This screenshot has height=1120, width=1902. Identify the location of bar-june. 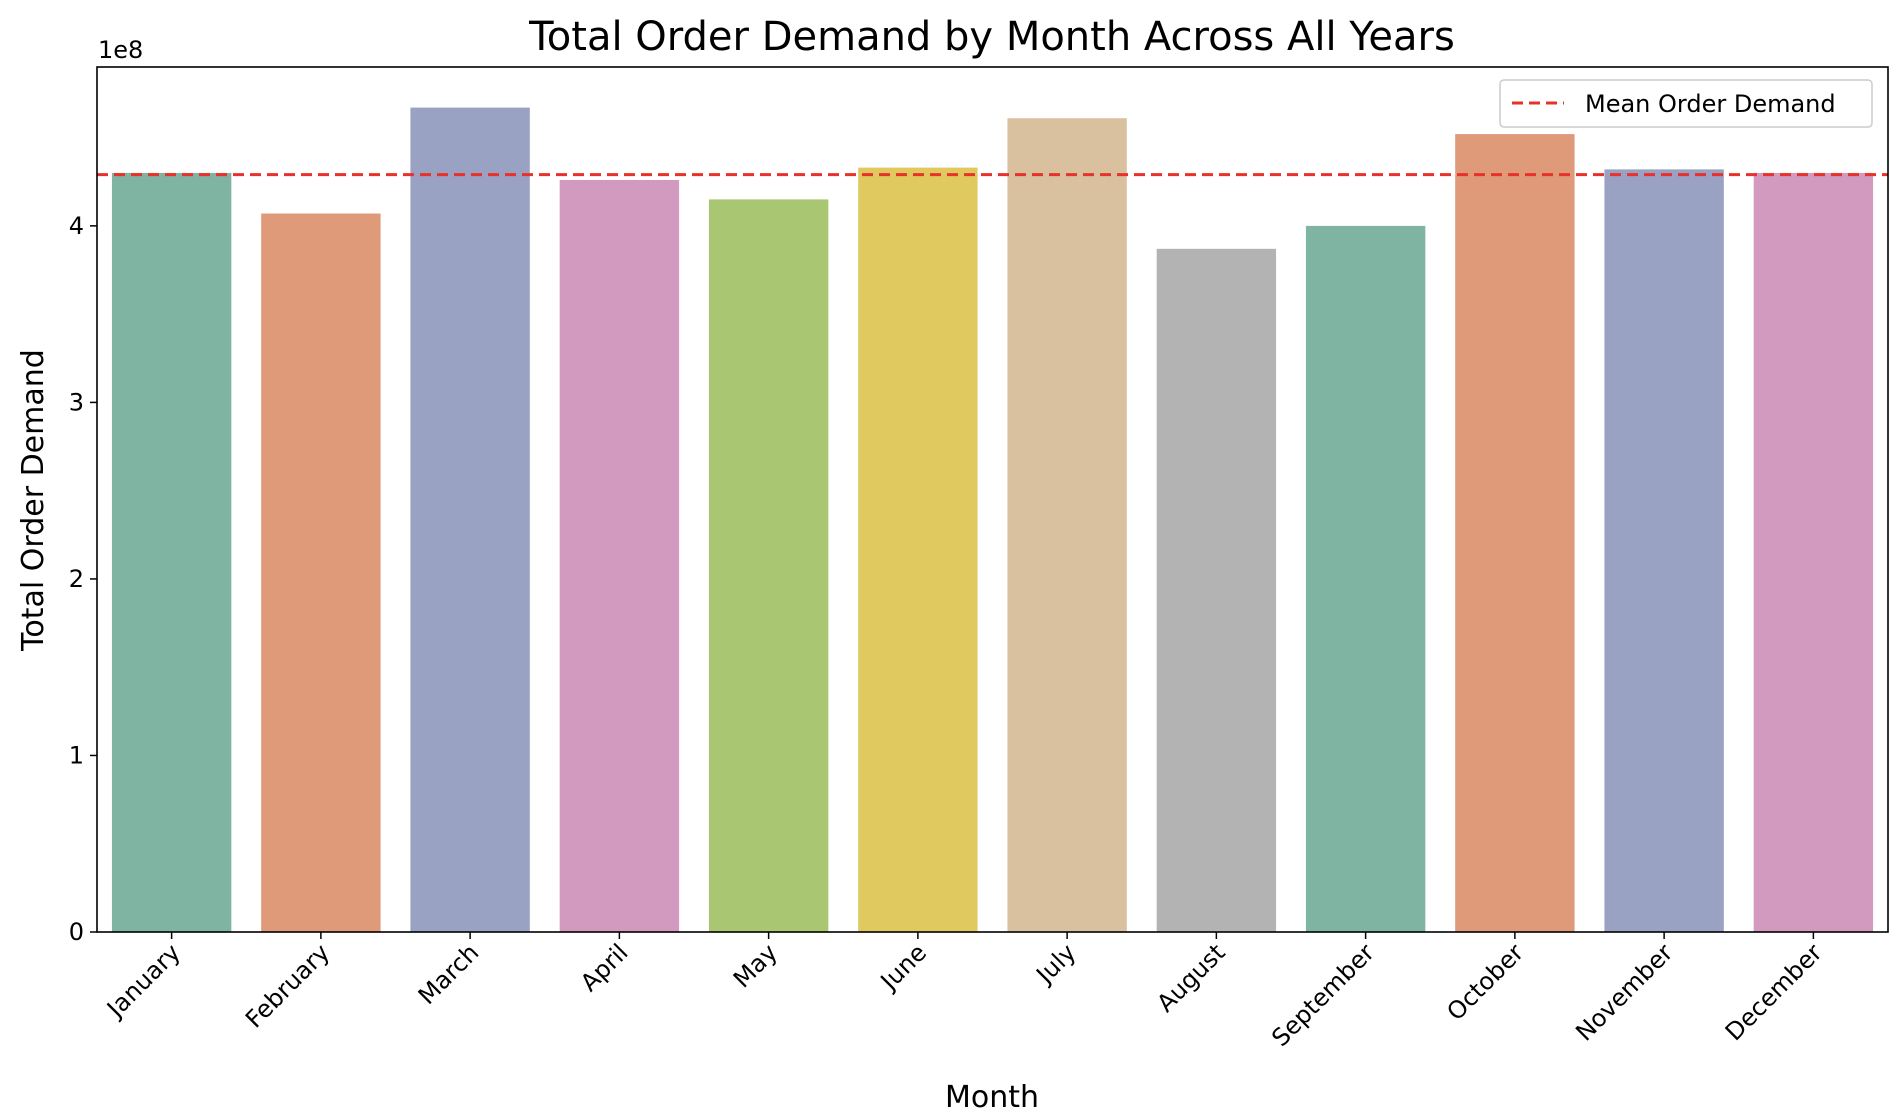
(918, 550).